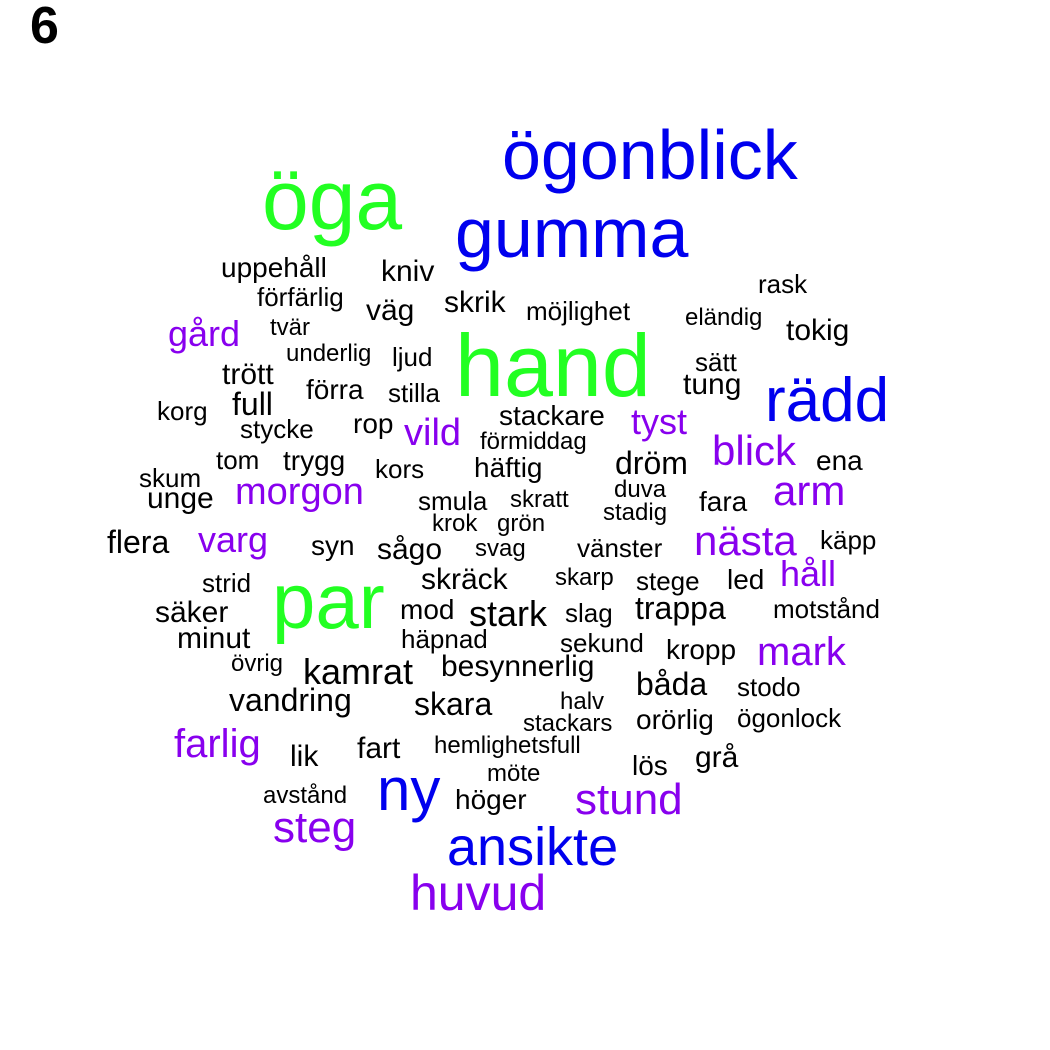 The image size is (1050, 1050). Describe the element at coordinates (818, 330) in the screenshot. I see `word-tokig: tokig` at that location.